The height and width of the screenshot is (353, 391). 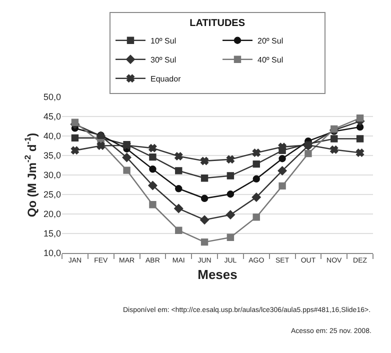 I want to click on y-tick-label: 45,0, so click(x=52, y=117).